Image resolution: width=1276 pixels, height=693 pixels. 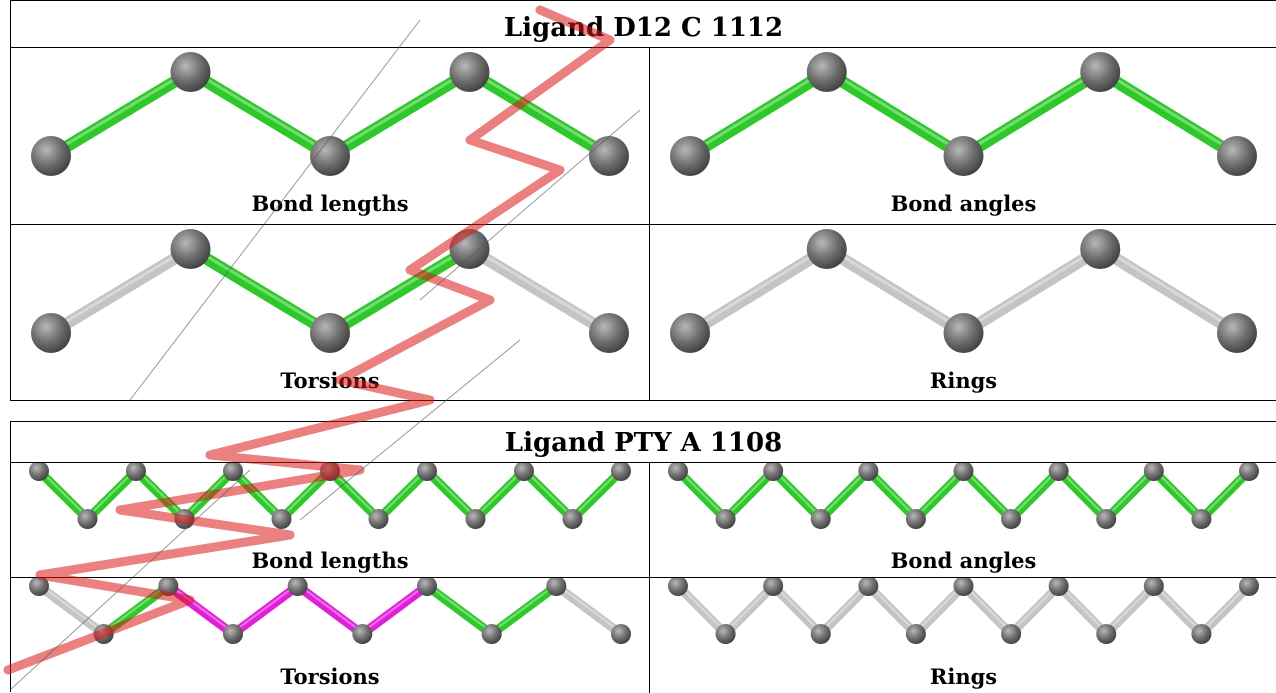 What do you see at coordinates (643, 224) in the screenshot?
I see `divider` at bounding box center [643, 224].